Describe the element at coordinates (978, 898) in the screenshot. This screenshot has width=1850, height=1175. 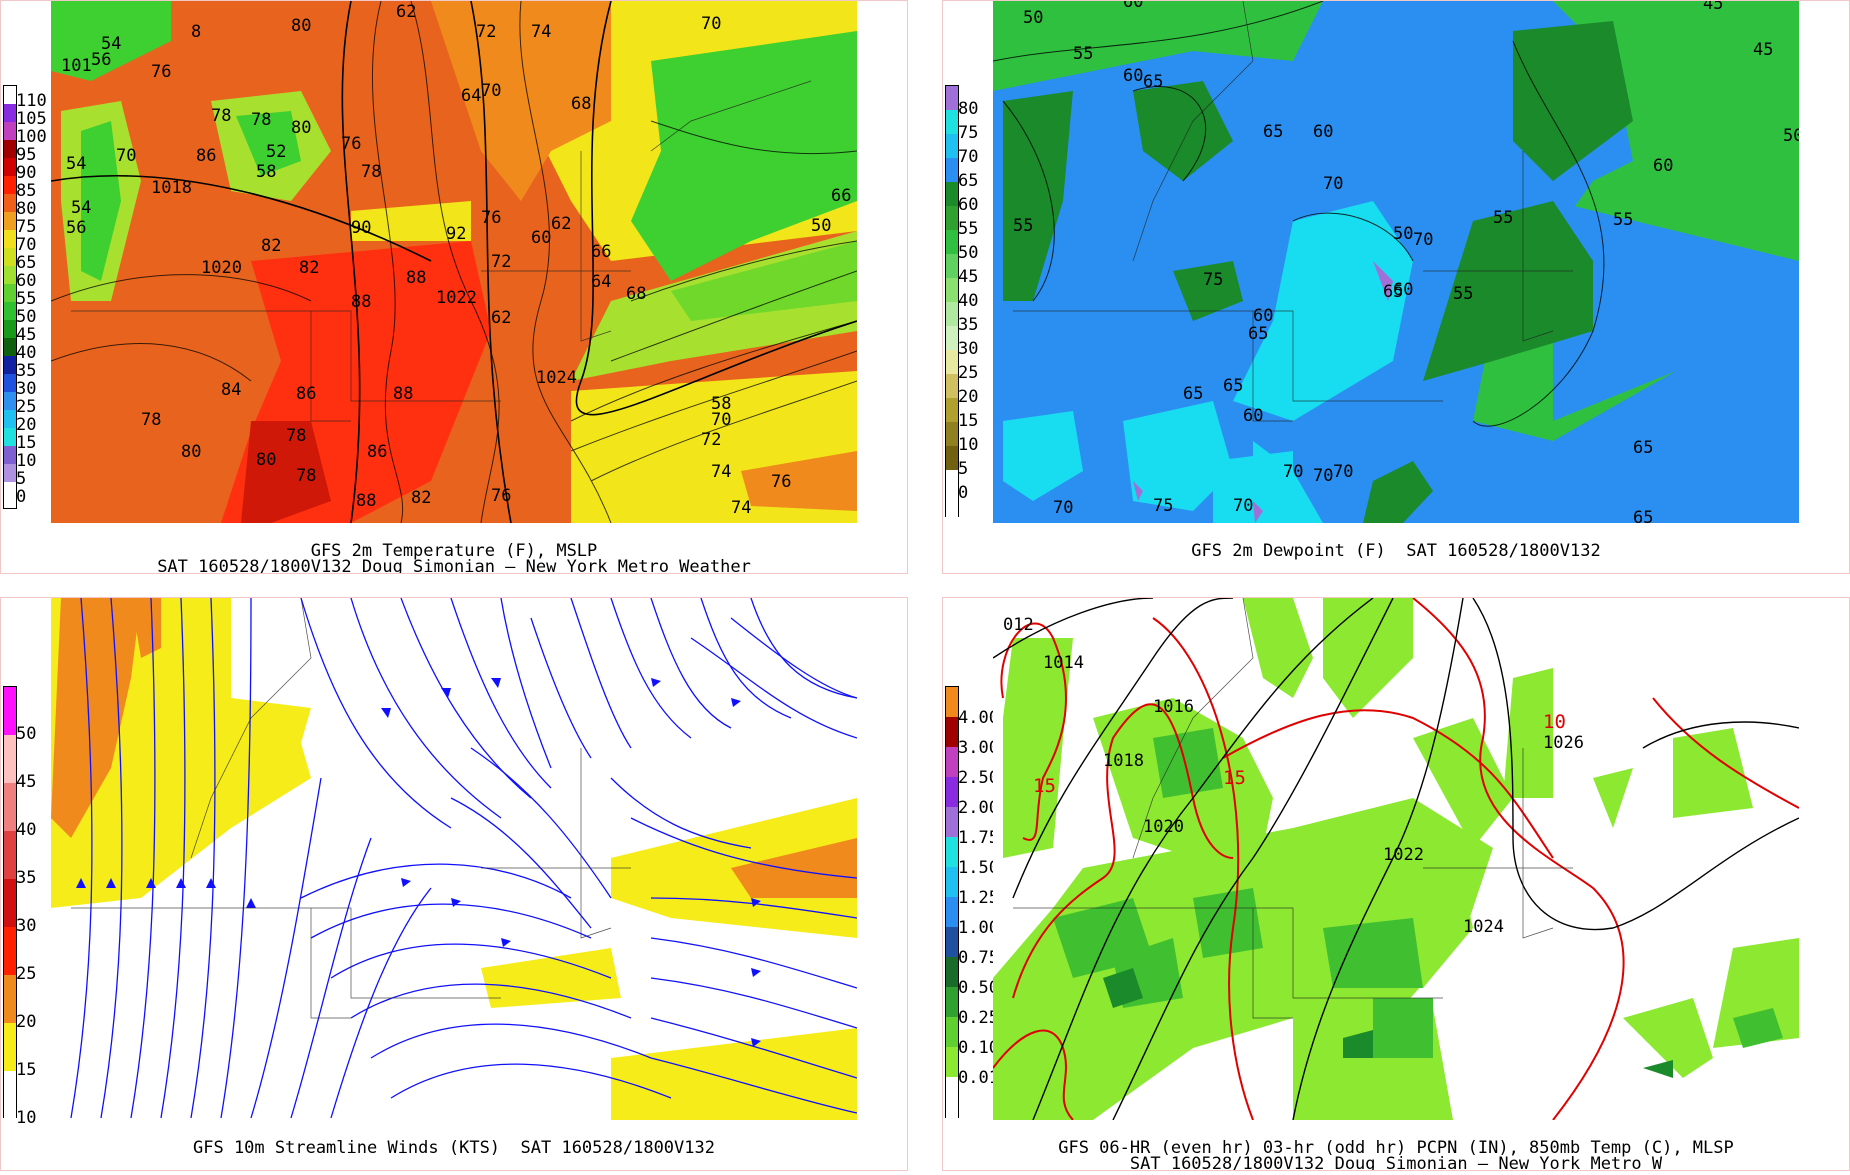
I see `legend-label: 1.25` at that location.